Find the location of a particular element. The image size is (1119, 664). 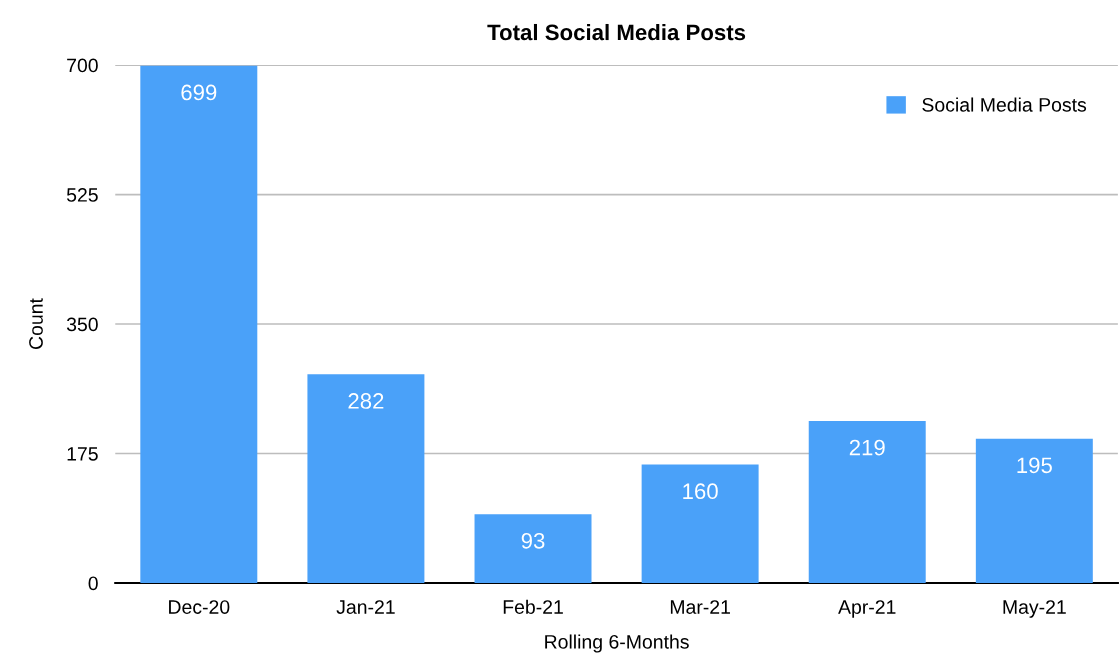

data-label: 282 is located at coordinates (366, 401).